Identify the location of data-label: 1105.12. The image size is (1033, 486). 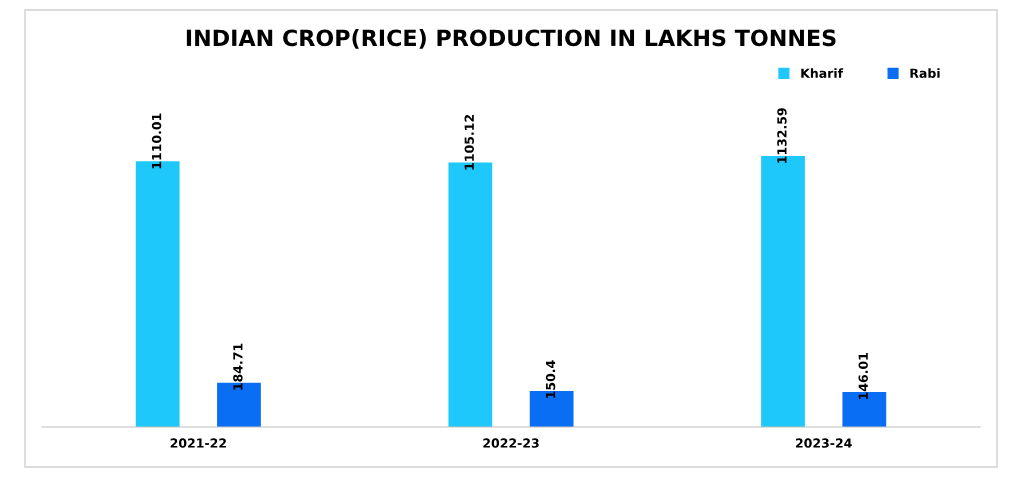
(469, 142).